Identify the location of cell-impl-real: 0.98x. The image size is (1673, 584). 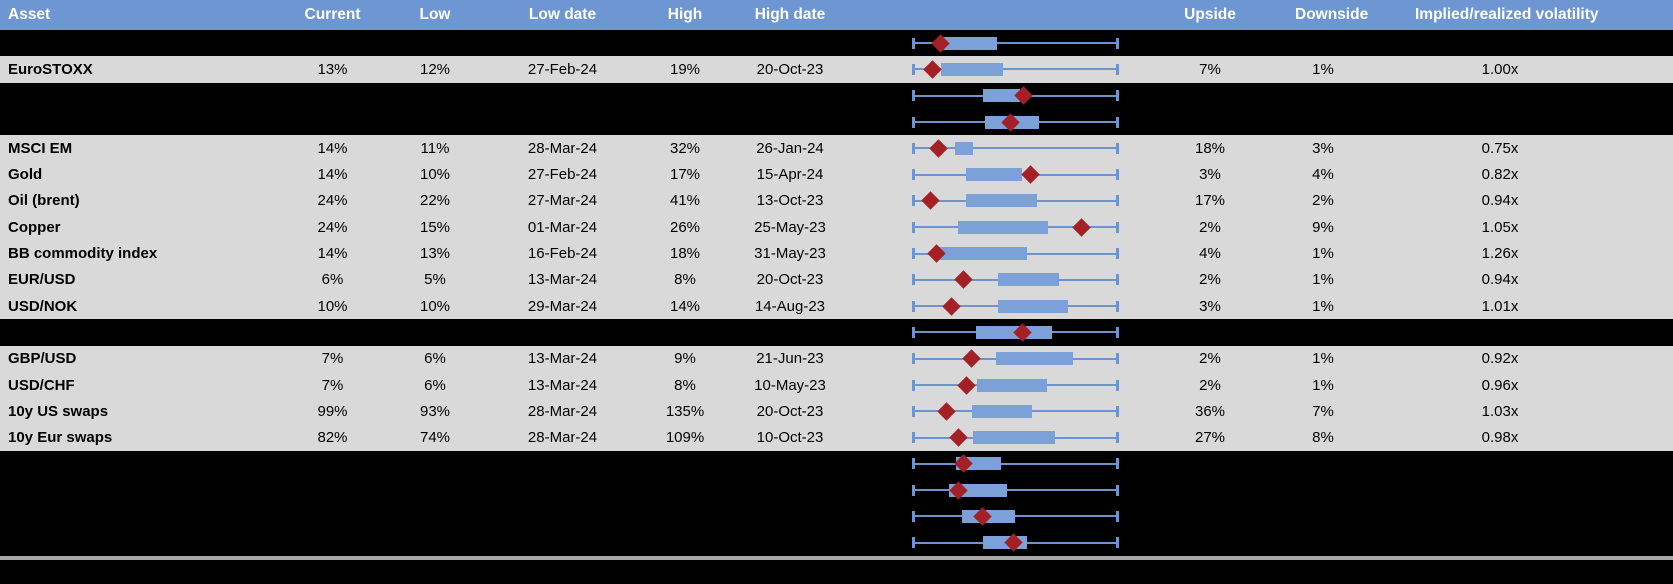
(1500, 438).